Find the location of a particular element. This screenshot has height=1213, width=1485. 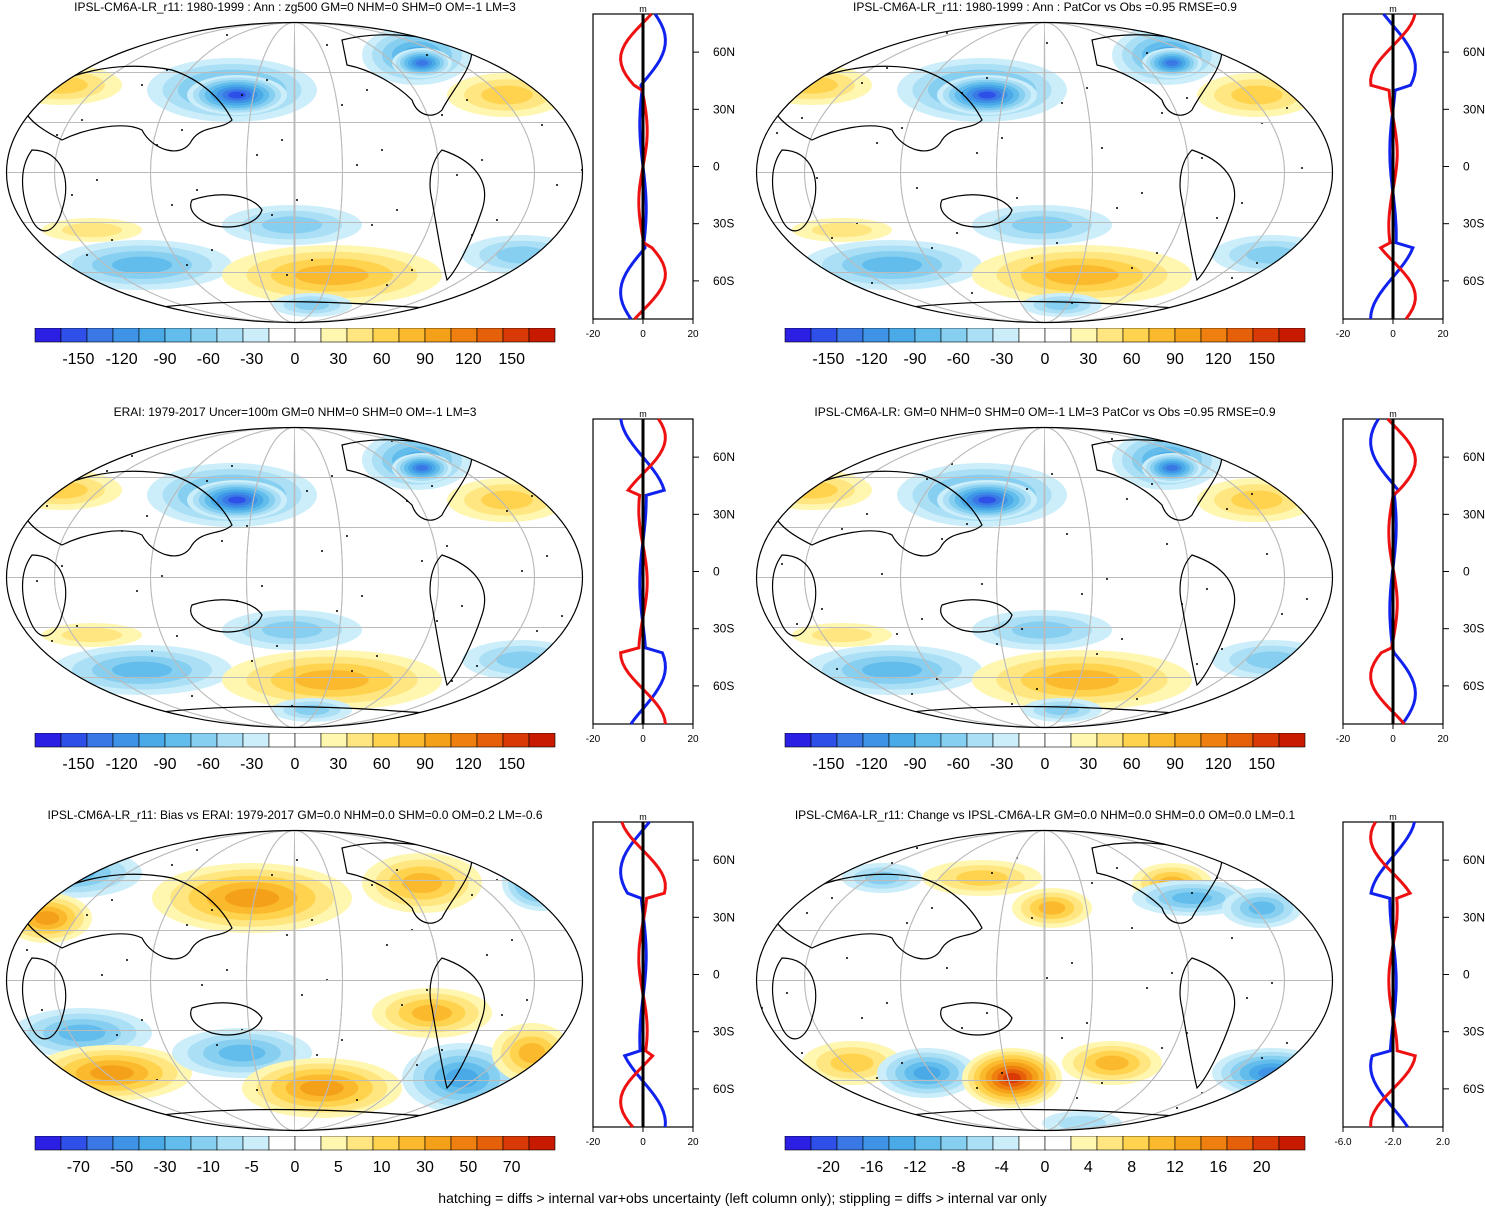

colorbar-tick-label: -12 is located at coordinates (914, 1167).